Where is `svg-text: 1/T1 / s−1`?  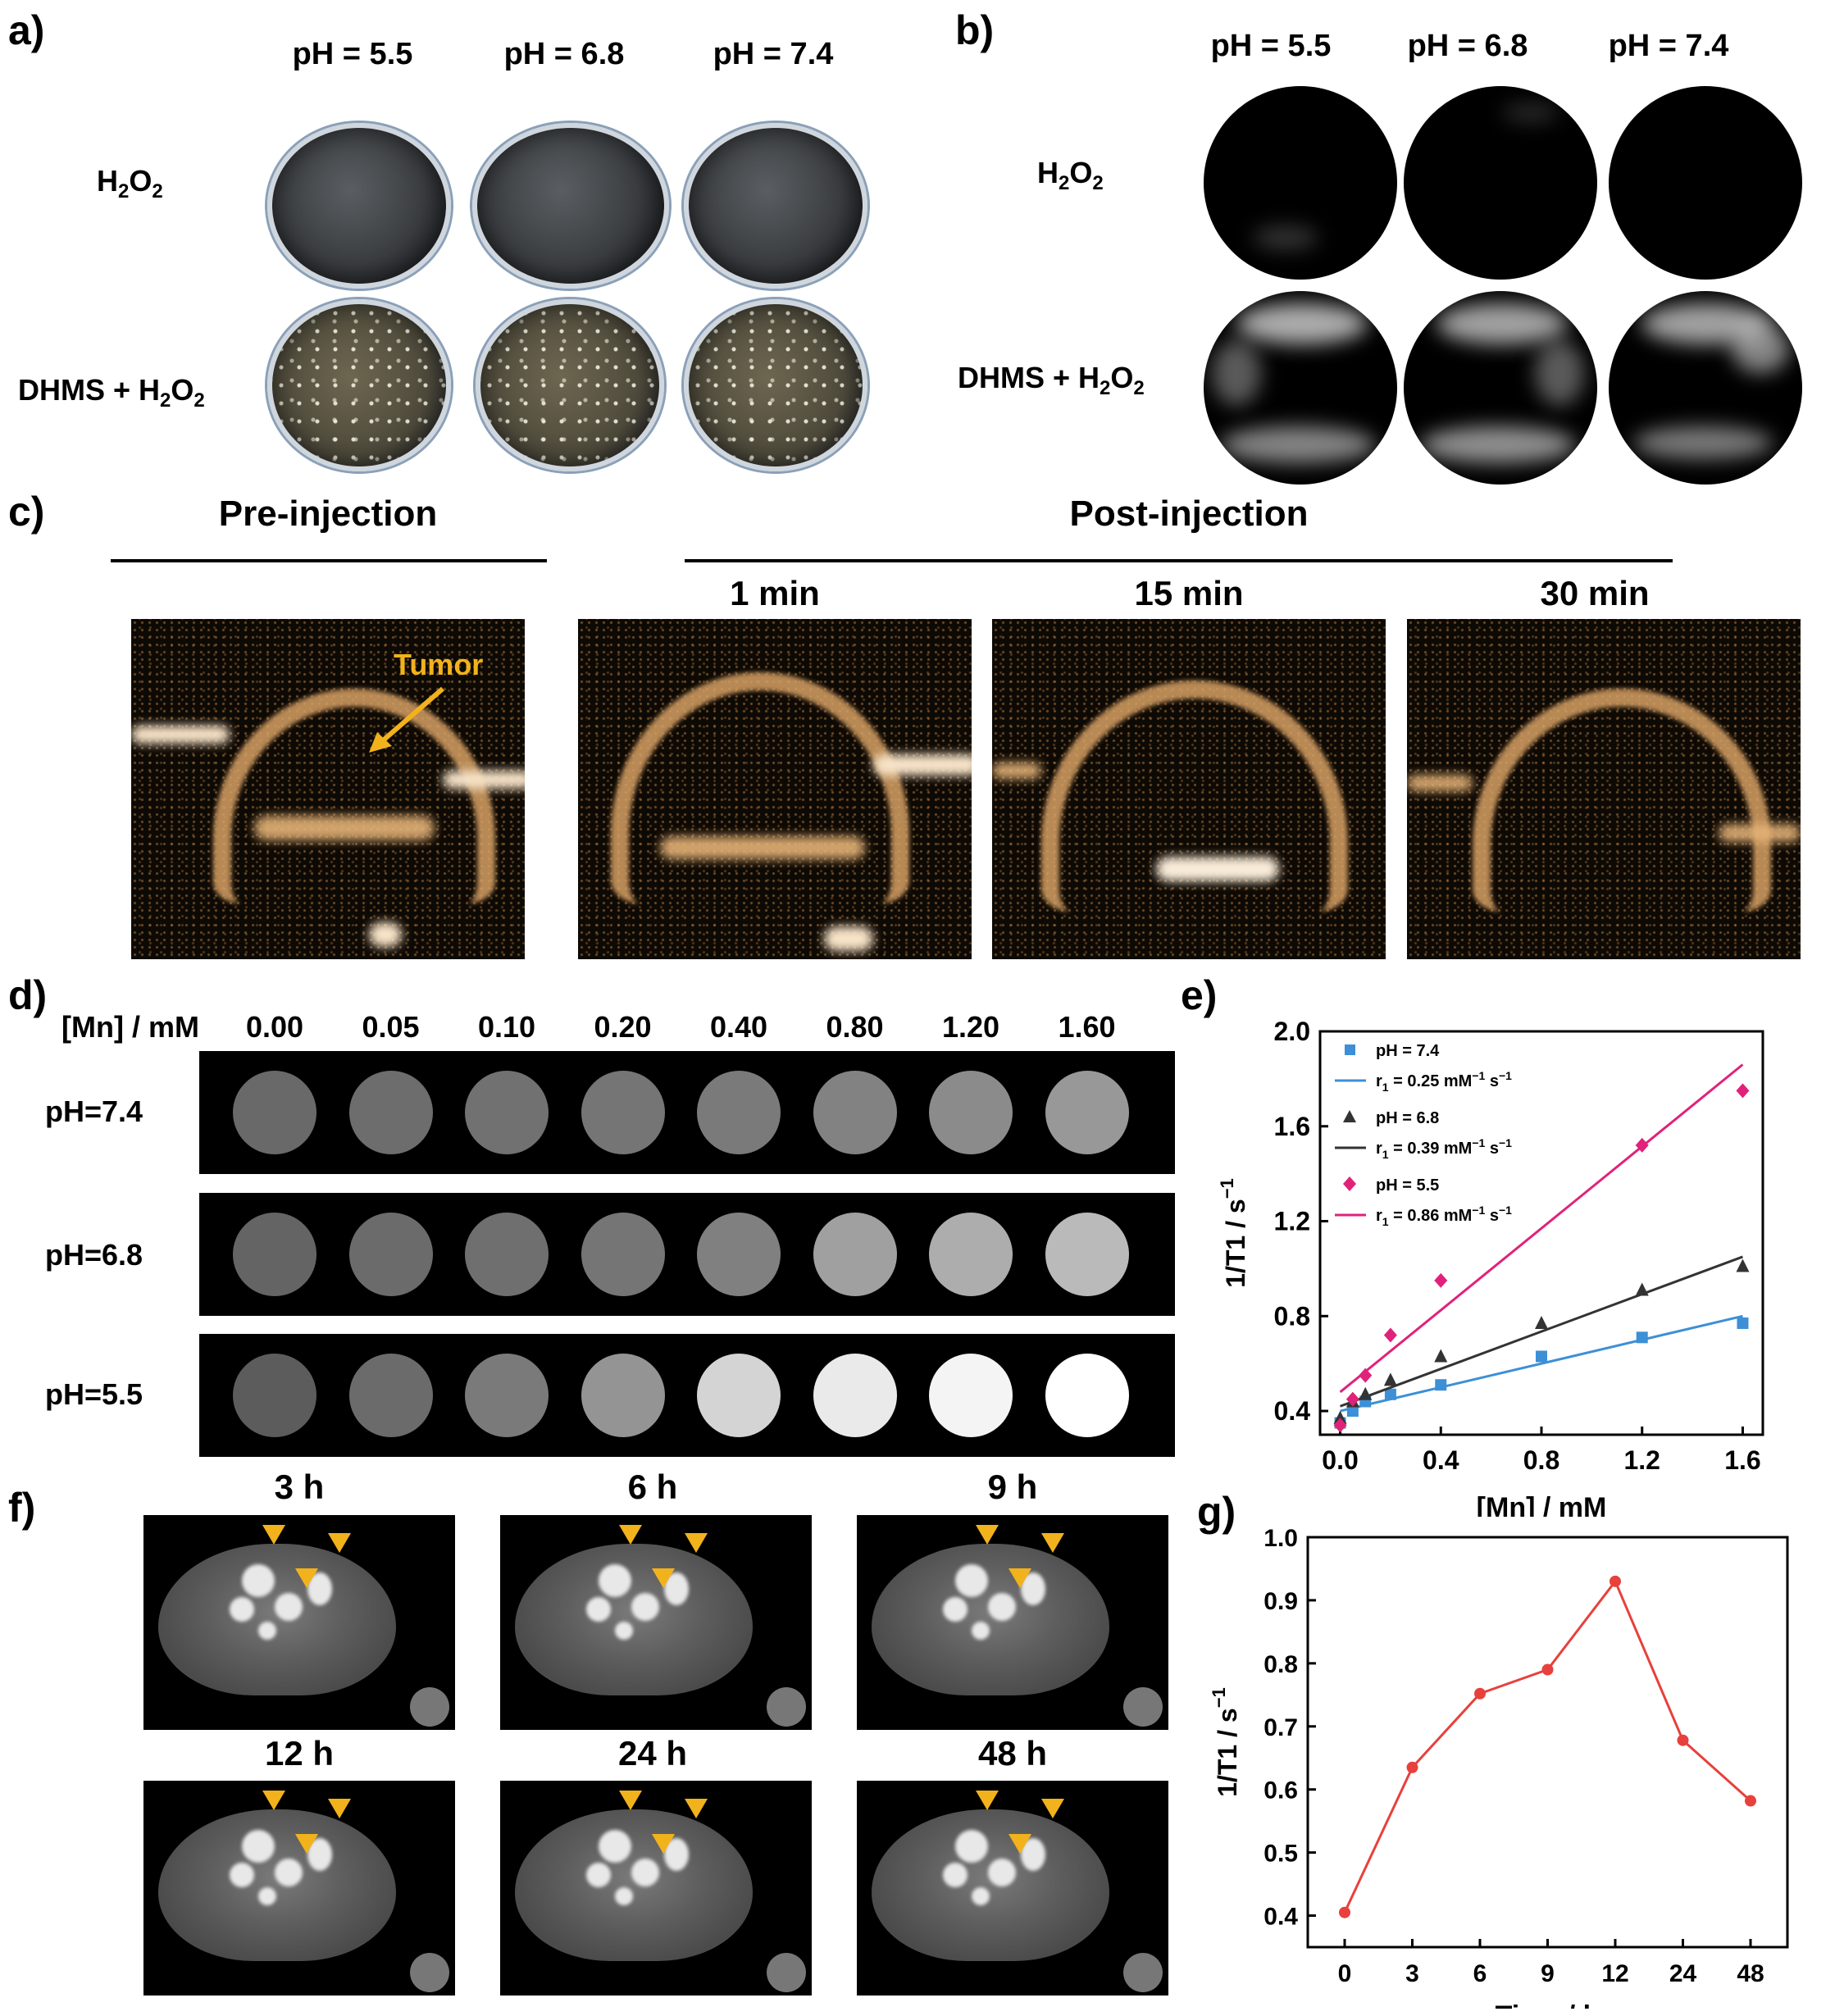 svg-text: 1/T1 / s−1 is located at coordinates (1233, 1233).